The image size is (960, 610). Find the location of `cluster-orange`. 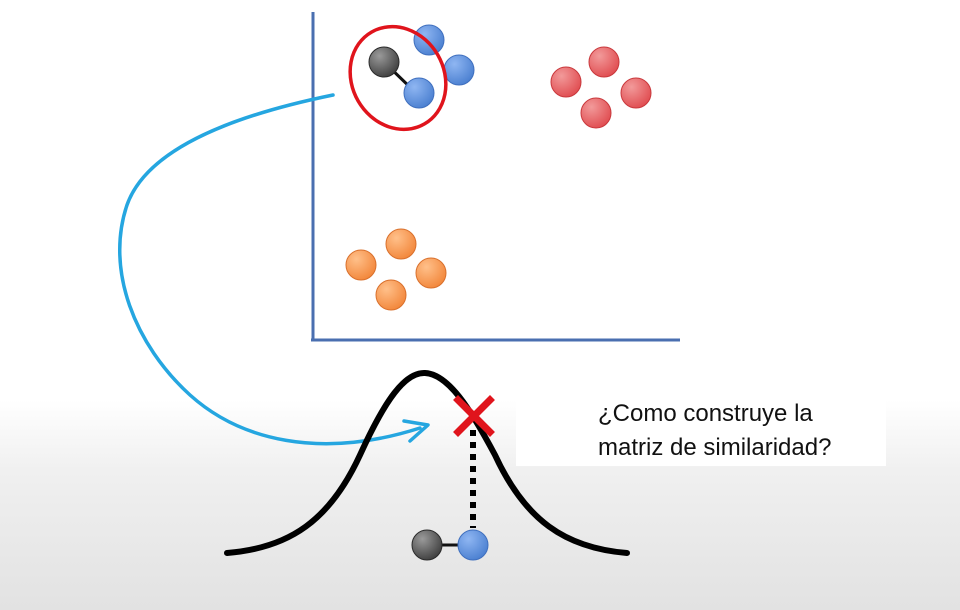

cluster-orange is located at coordinates (396, 269).